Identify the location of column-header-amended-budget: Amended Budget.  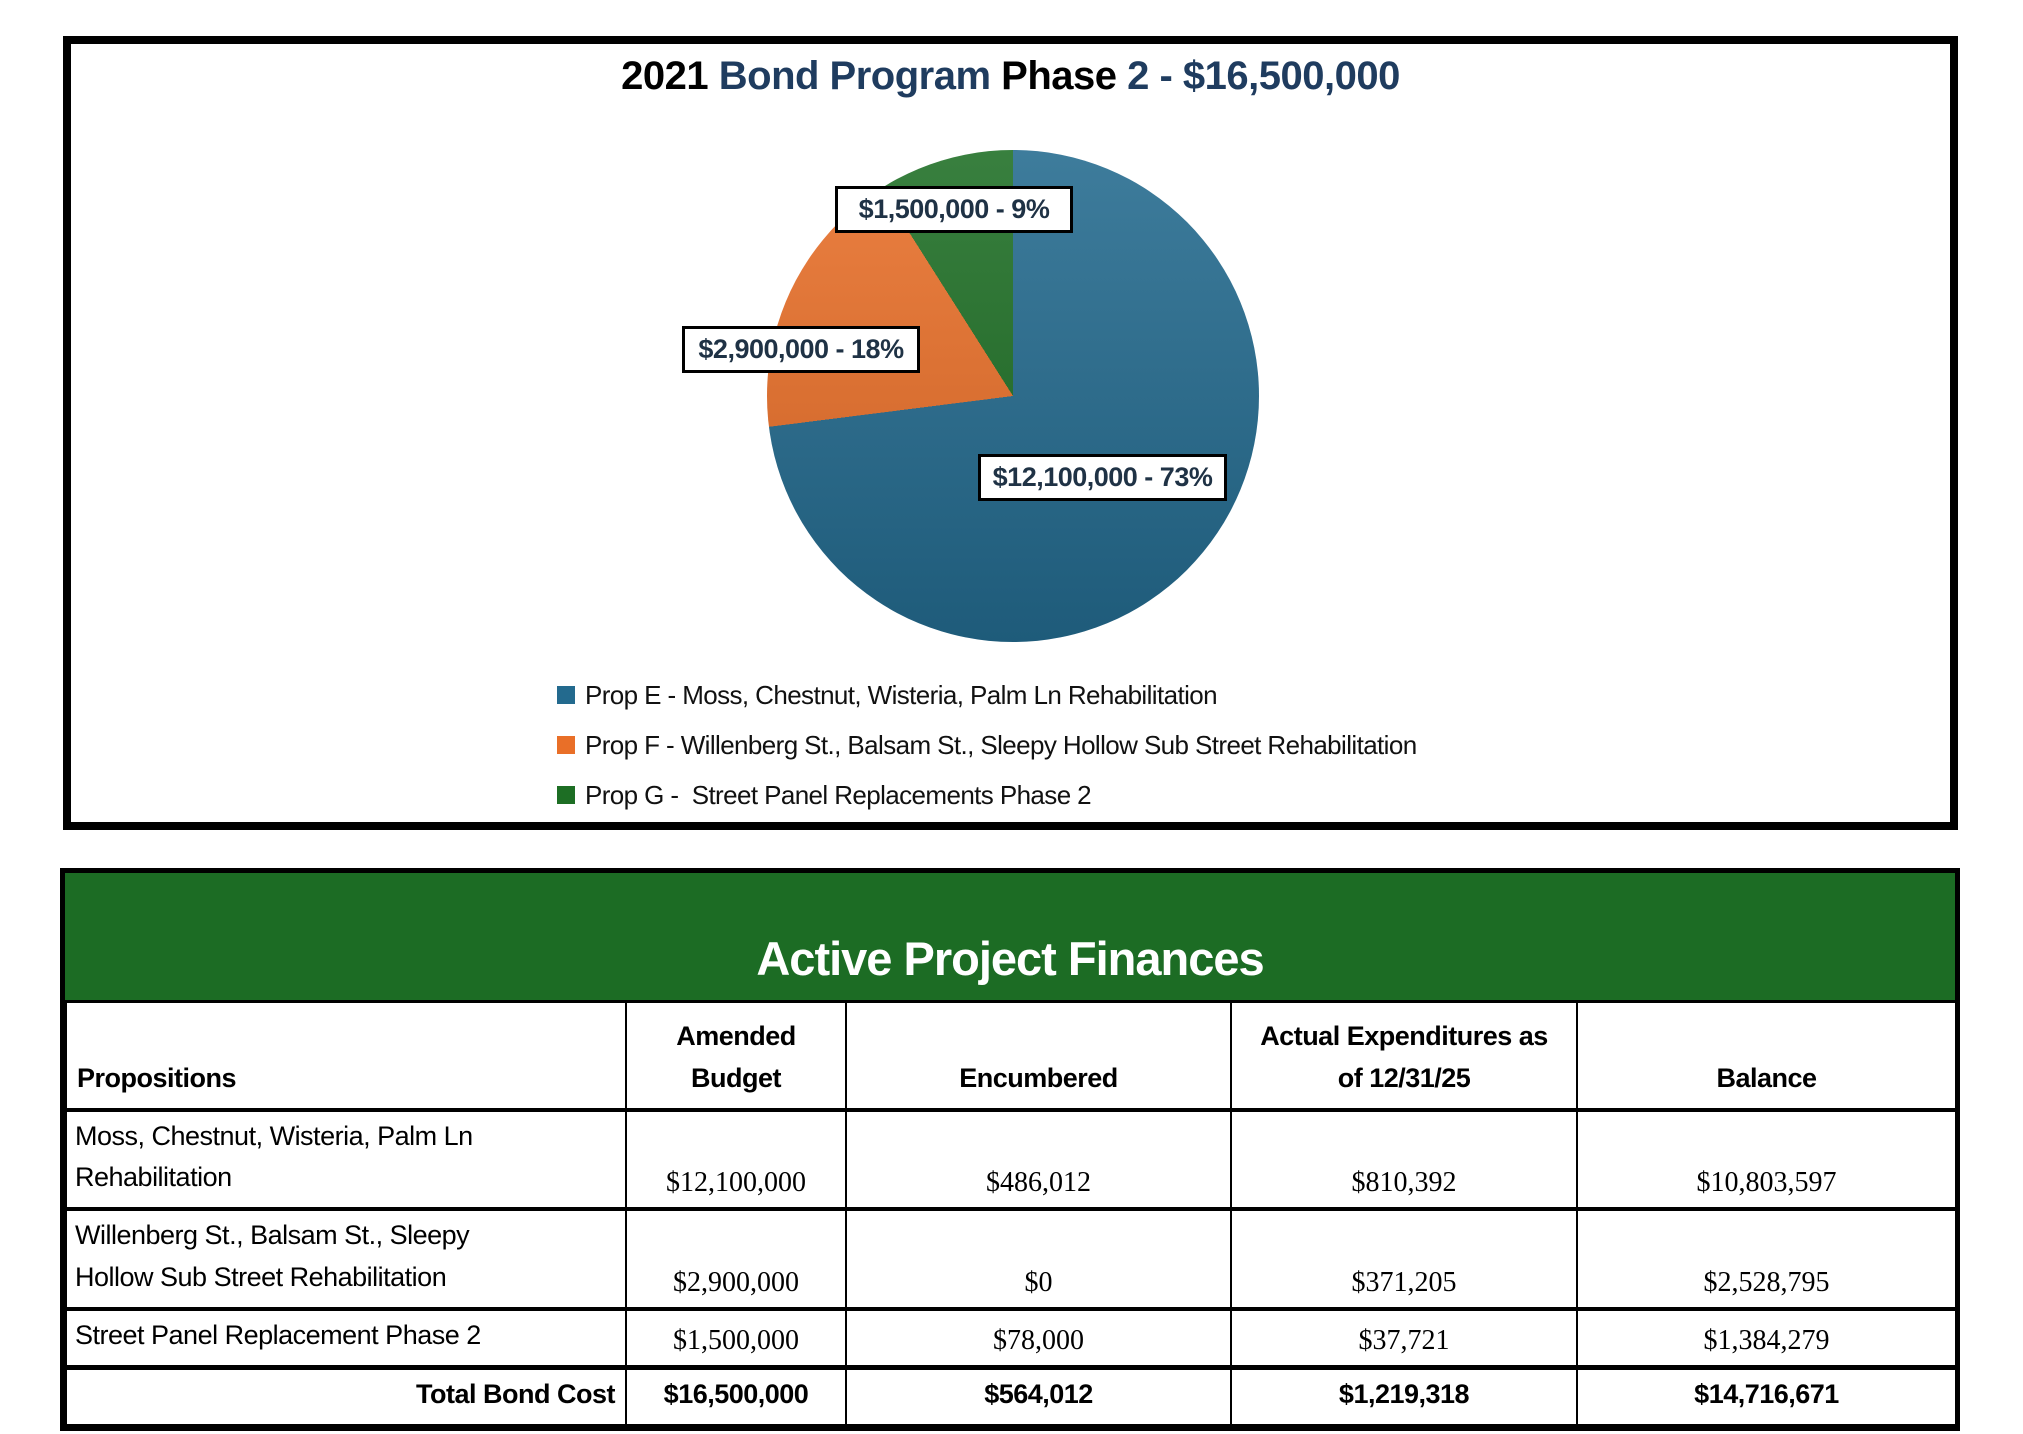
(736, 1056).